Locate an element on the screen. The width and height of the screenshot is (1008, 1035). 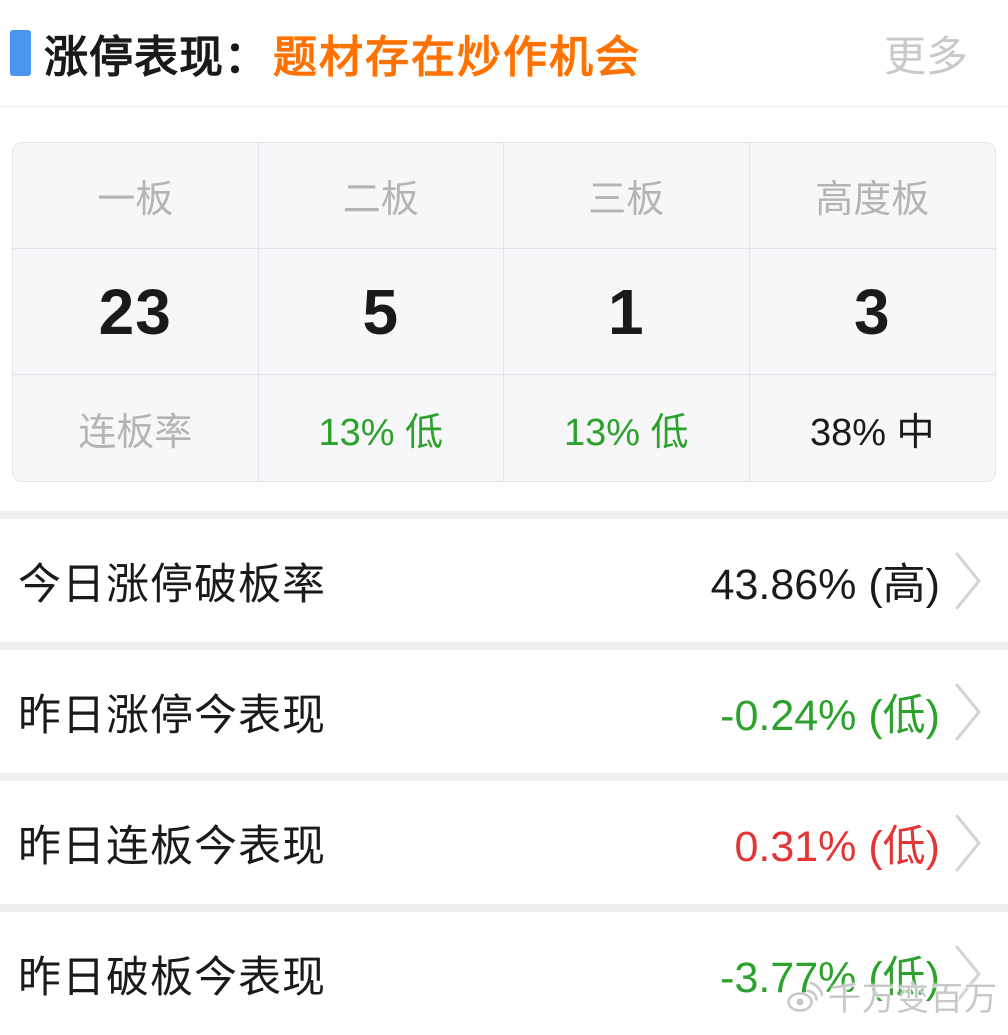
metric-label: 昨日涨停今表现 is located at coordinates (172, 715).